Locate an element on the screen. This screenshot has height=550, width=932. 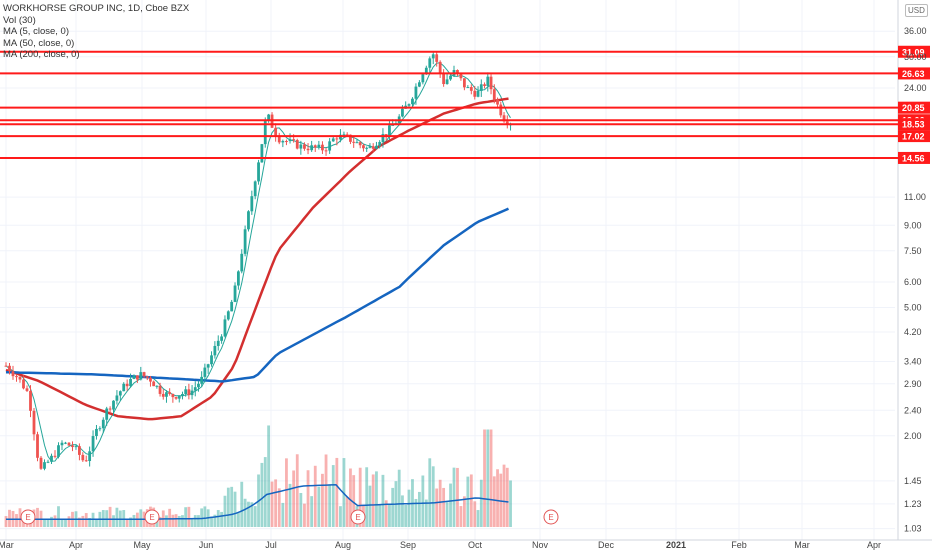
x-tick-label-6: Sep is located at coordinates (408, 545).